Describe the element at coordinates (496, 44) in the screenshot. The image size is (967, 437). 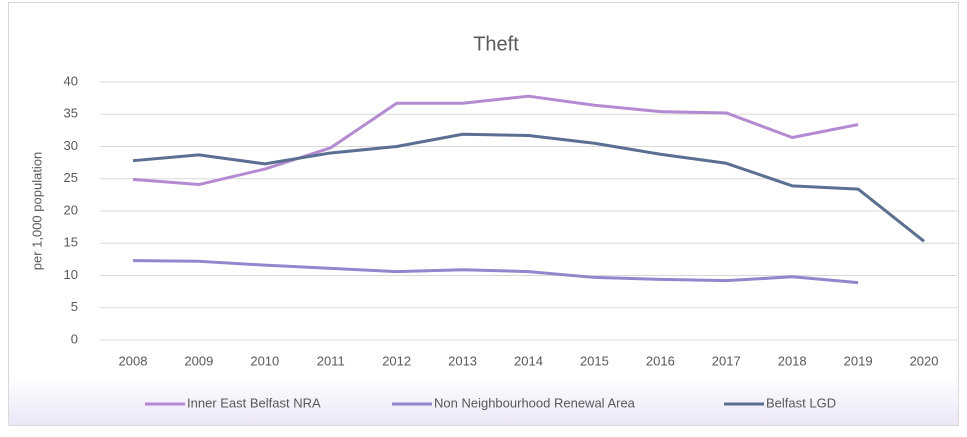
I see `chart-title: Theft` at that location.